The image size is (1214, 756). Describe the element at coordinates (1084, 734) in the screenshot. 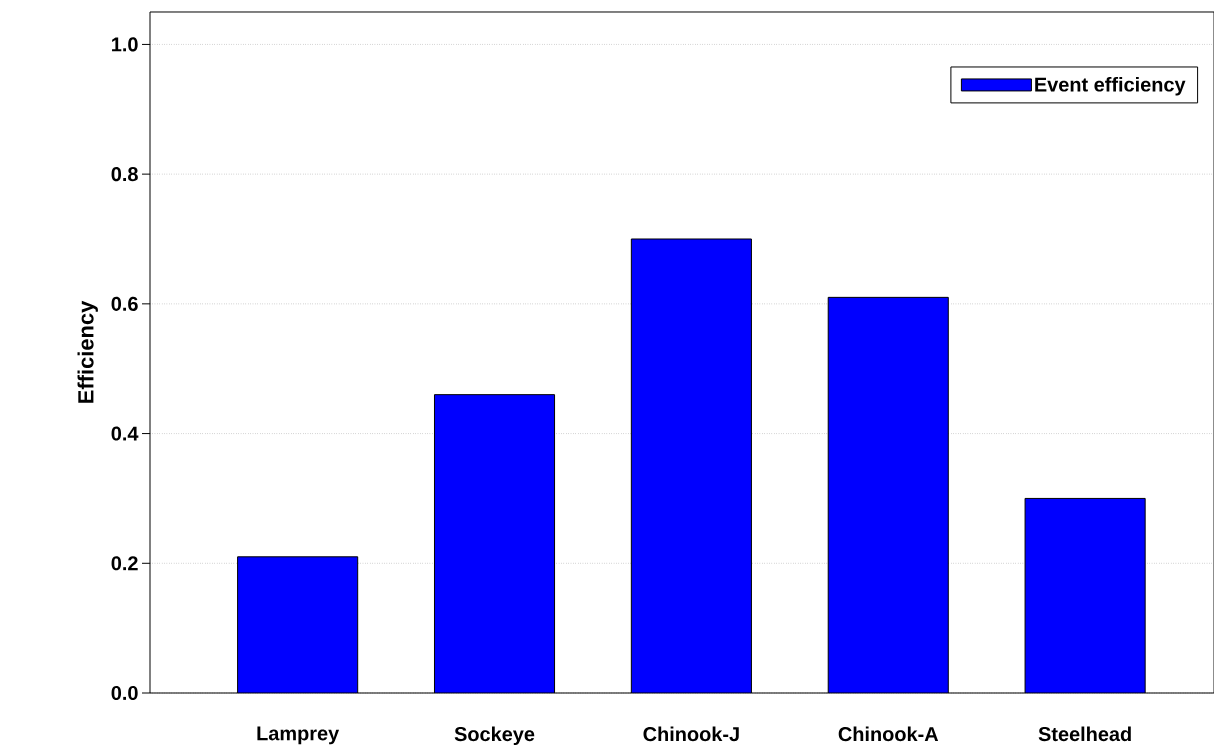

I see `x-tick-label: Steelhead` at that location.